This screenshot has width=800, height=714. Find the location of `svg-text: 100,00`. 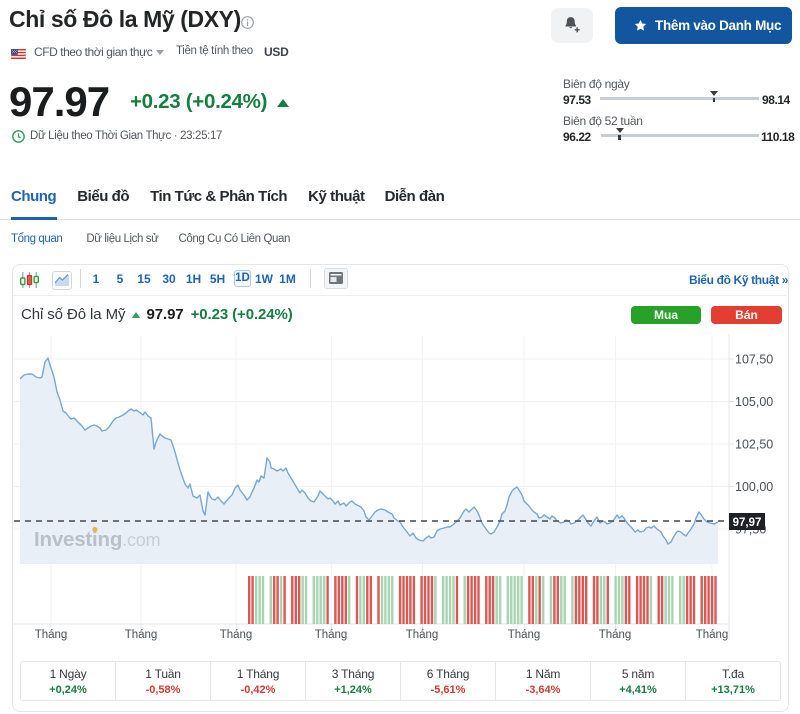

svg-text: 100,00 is located at coordinates (754, 487).